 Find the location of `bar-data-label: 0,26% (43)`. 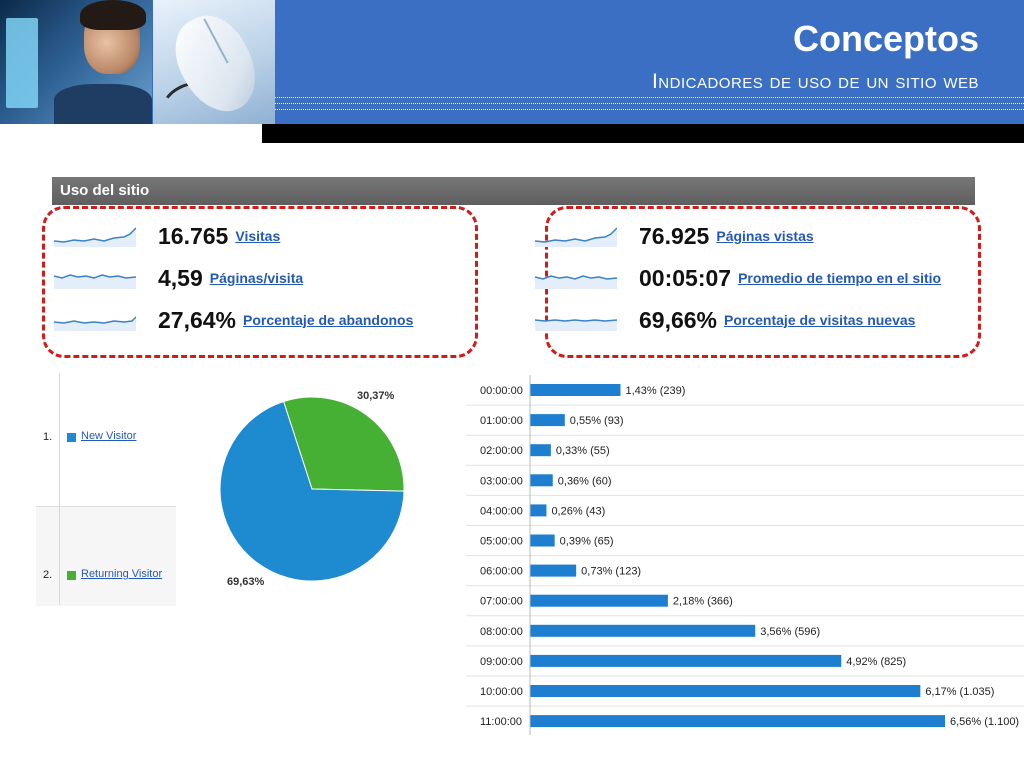

bar-data-label: 0,26% (43) is located at coordinates (578, 511).